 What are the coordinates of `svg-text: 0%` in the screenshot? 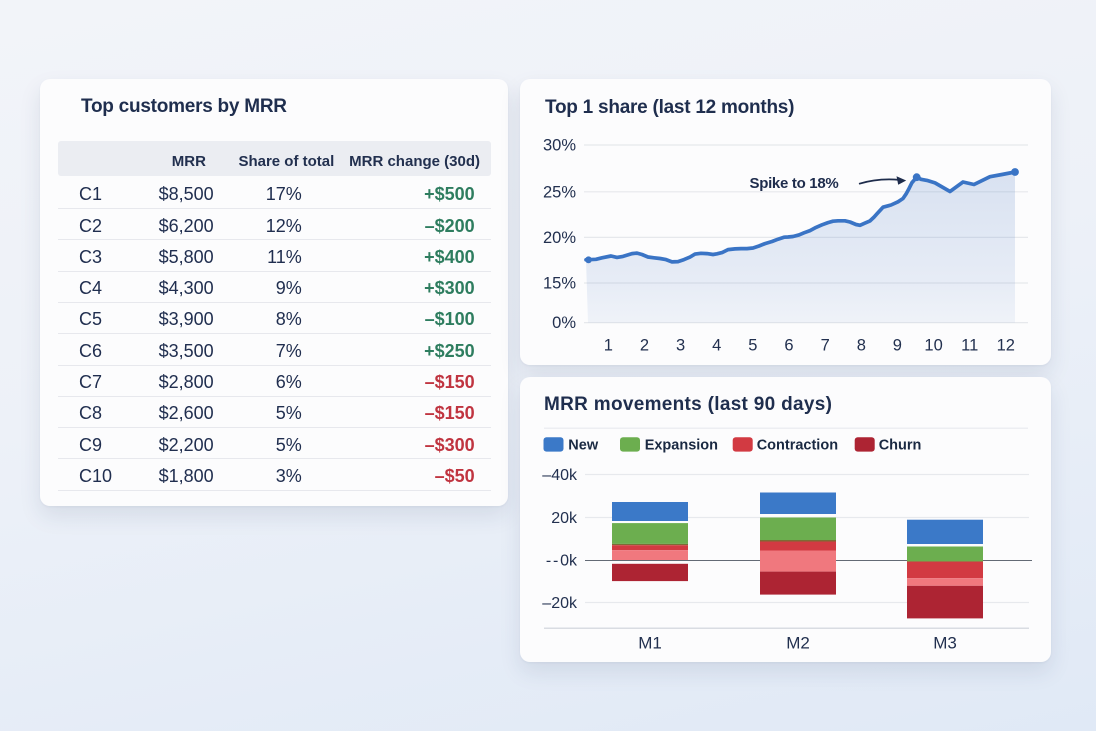 It's located at (564, 323).